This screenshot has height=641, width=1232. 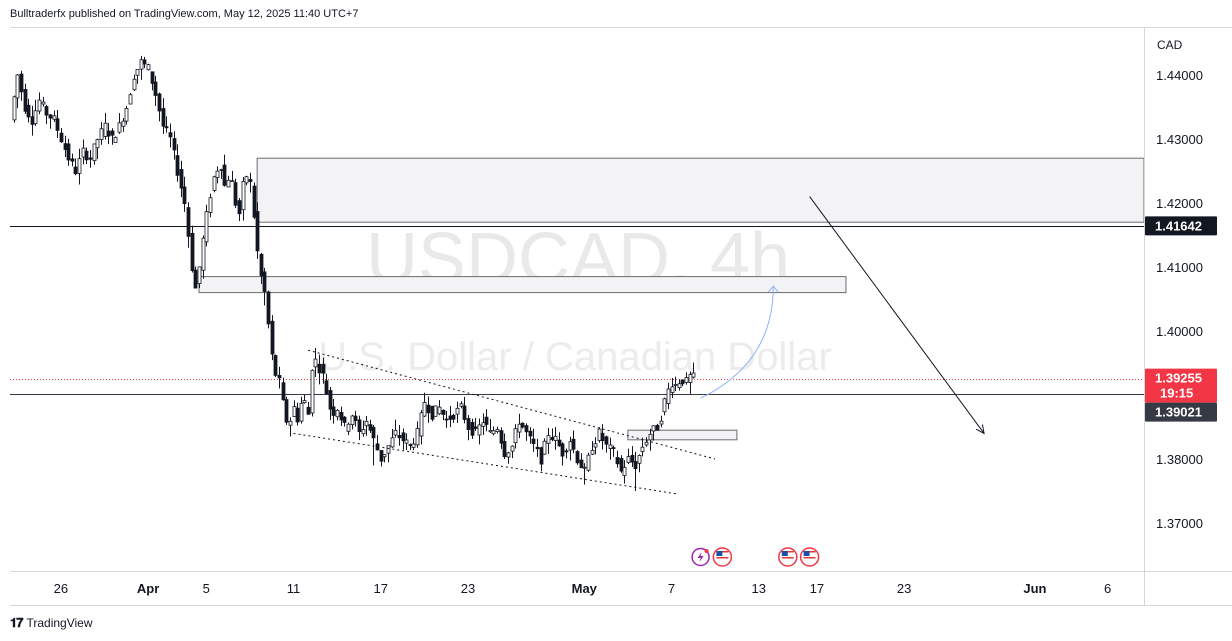 I want to click on price-tick-label: 1.44000, so click(x=1179, y=75).